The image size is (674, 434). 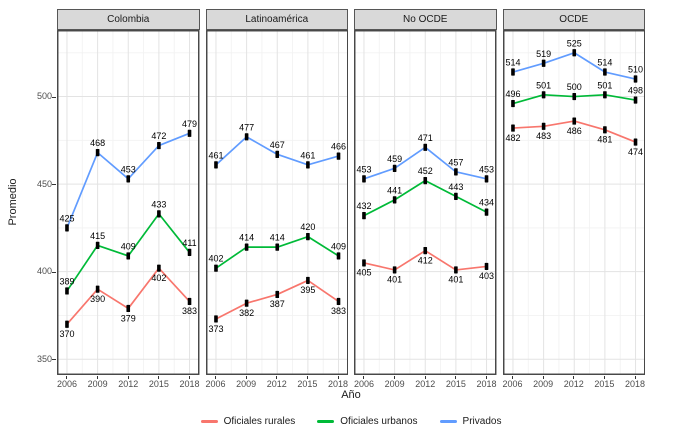 I want to click on data-point-label: 425, so click(x=66, y=218).